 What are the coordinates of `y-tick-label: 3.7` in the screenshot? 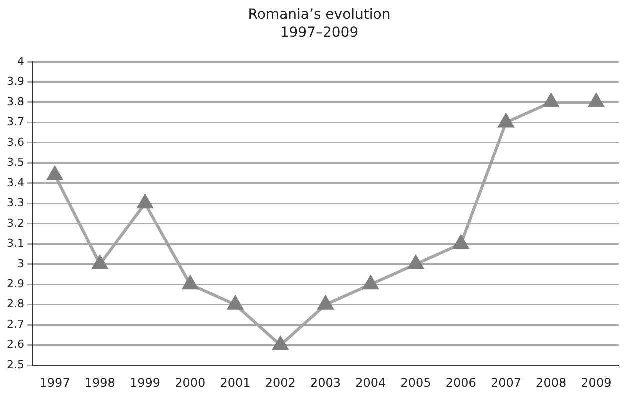 It's located at (15, 122).